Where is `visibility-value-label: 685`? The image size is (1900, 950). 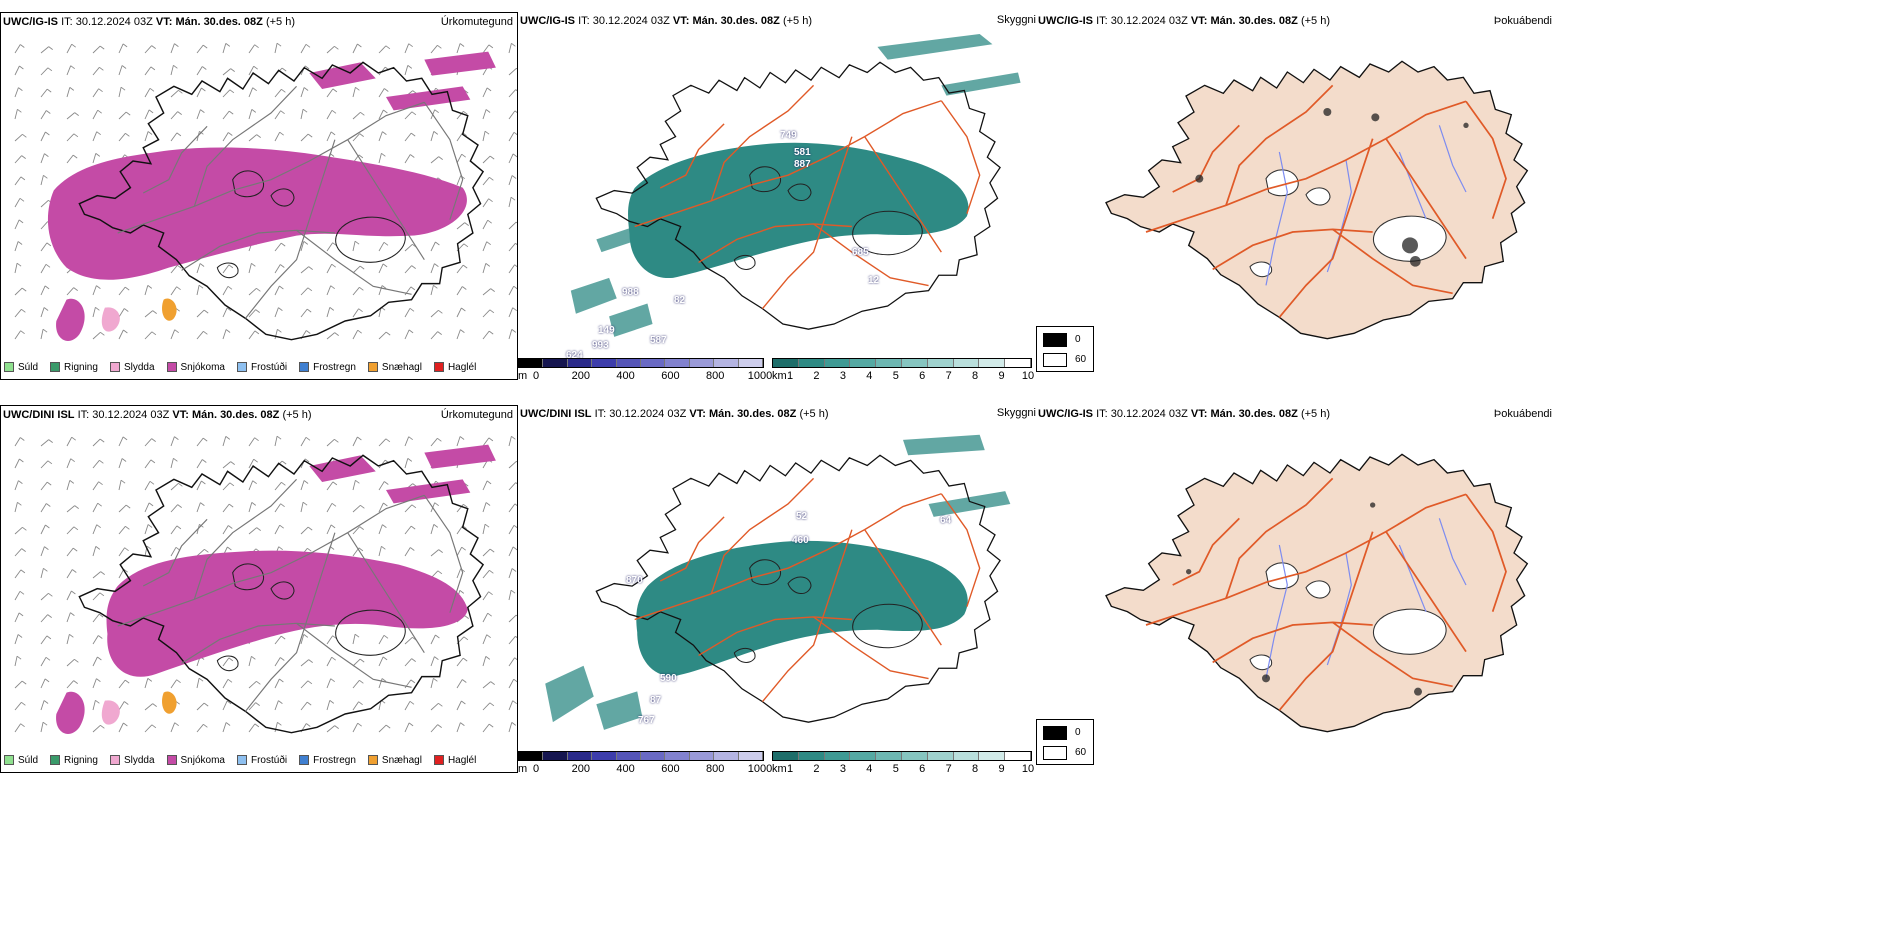 visibility-value-label: 685 is located at coordinates (860, 252).